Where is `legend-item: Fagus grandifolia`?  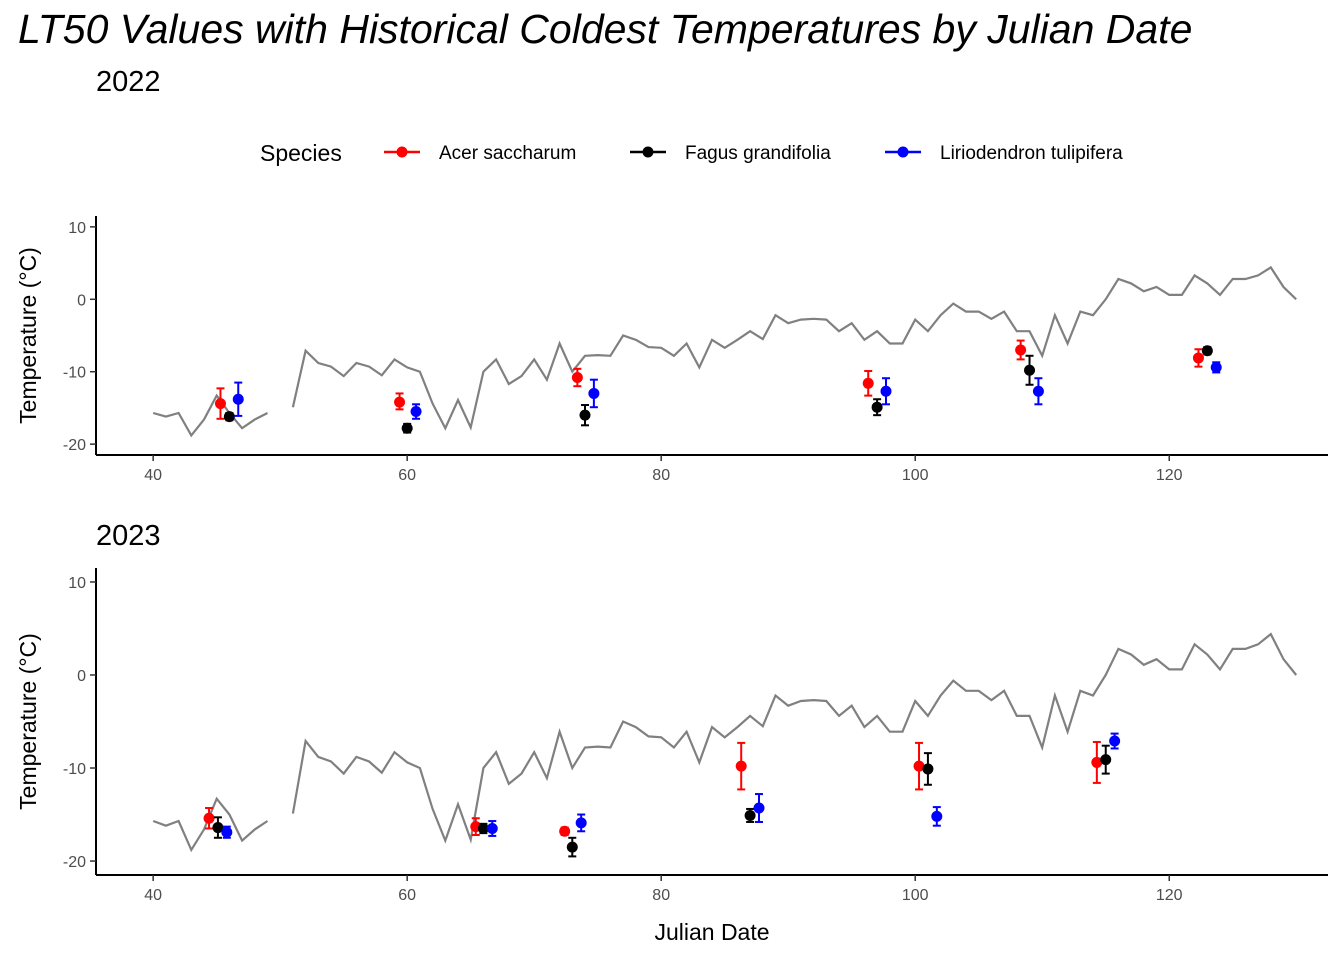 legend-item: Fagus grandifolia is located at coordinates (730, 153).